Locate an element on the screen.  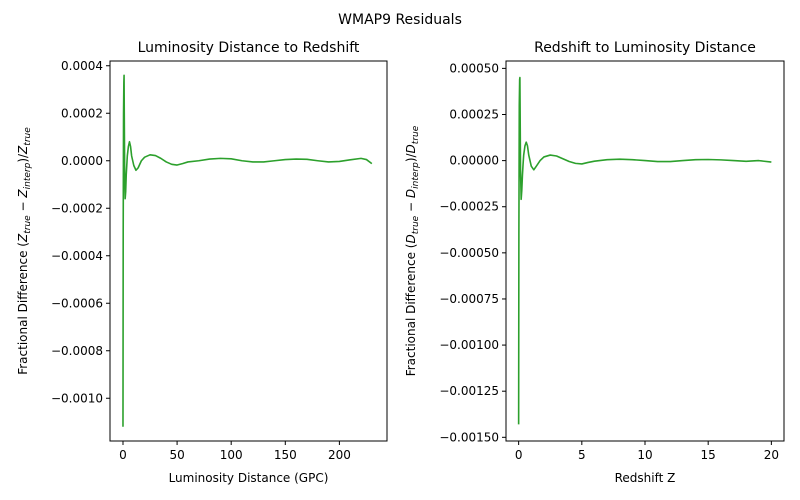
y-tick-label: 0.00050 is located at coordinates (474, 68).